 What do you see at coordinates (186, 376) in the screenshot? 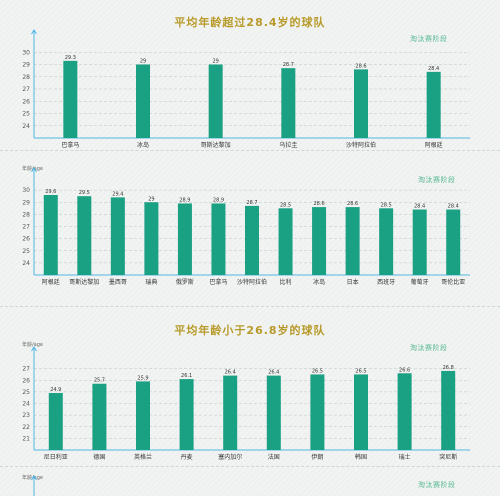
I see `data-label: 26.1` at bounding box center [186, 376].